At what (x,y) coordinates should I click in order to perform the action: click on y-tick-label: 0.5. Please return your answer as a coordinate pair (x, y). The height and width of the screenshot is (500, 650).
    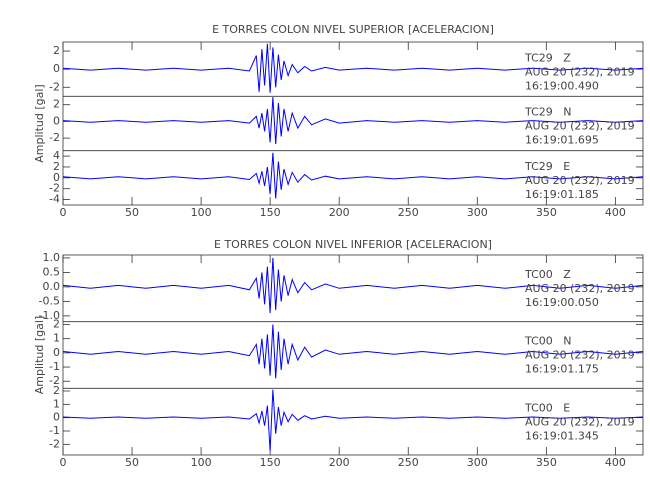
    Looking at the image, I should click on (52, 271).